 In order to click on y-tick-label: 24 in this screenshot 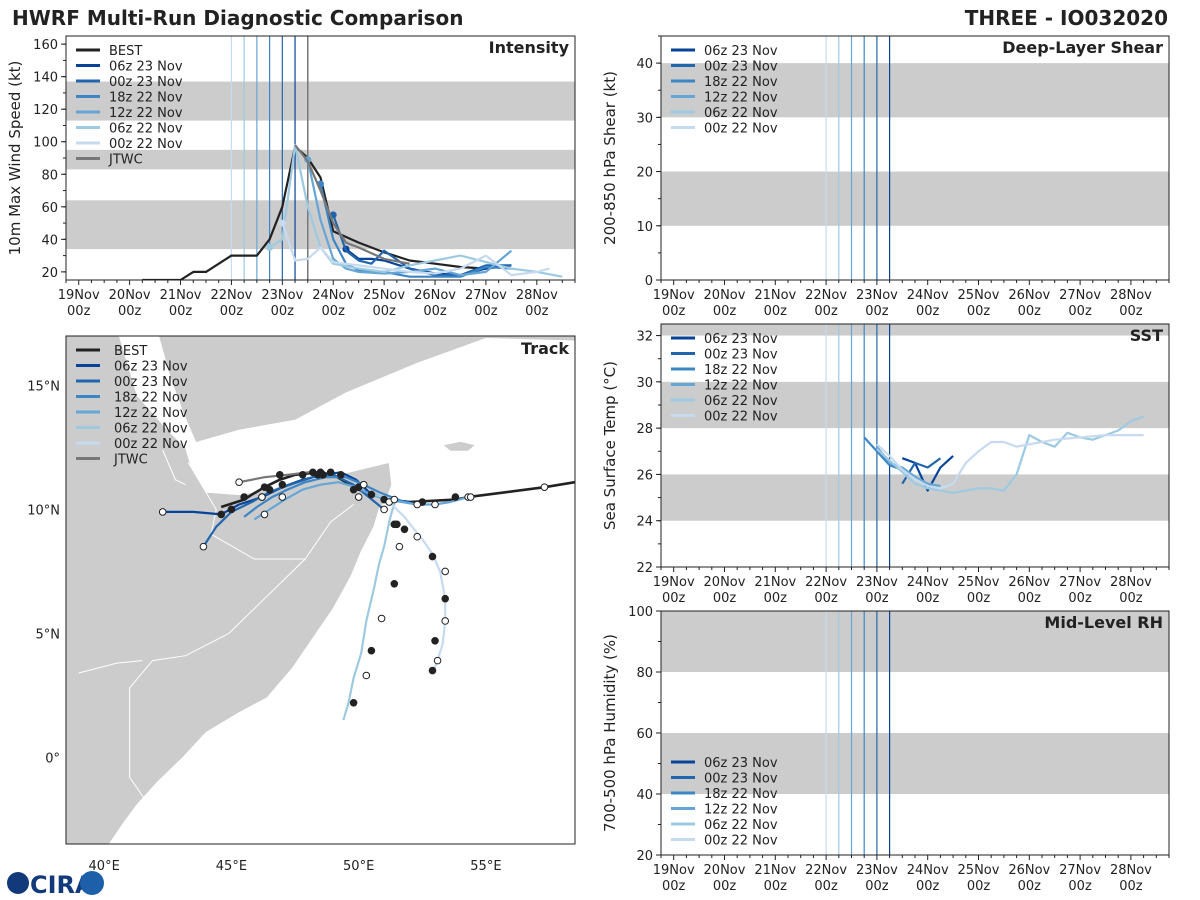, I will do `click(644, 522)`.